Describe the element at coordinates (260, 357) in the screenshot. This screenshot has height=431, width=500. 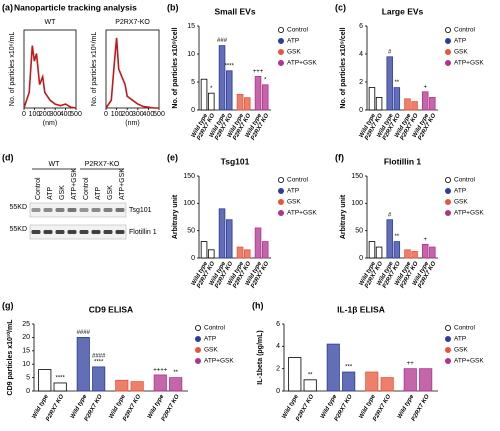
I see `y-axis-label: IL-1beta (pg/mL)` at that location.